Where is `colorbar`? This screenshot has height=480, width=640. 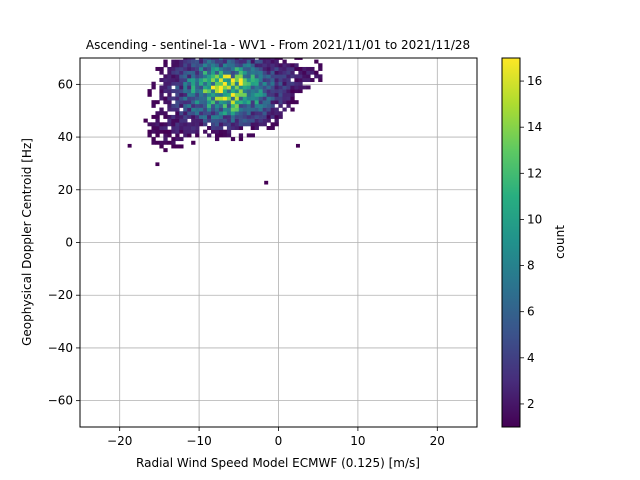 colorbar is located at coordinates (511, 242).